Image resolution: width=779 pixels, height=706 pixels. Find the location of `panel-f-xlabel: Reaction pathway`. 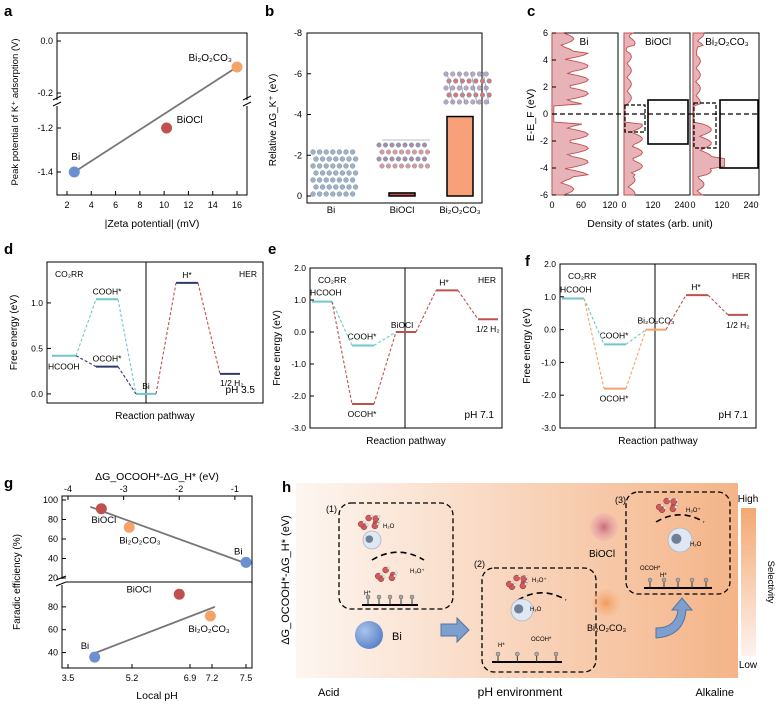

panel-f-xlabel: Reaction pathway is located at coordinates (658, 441).